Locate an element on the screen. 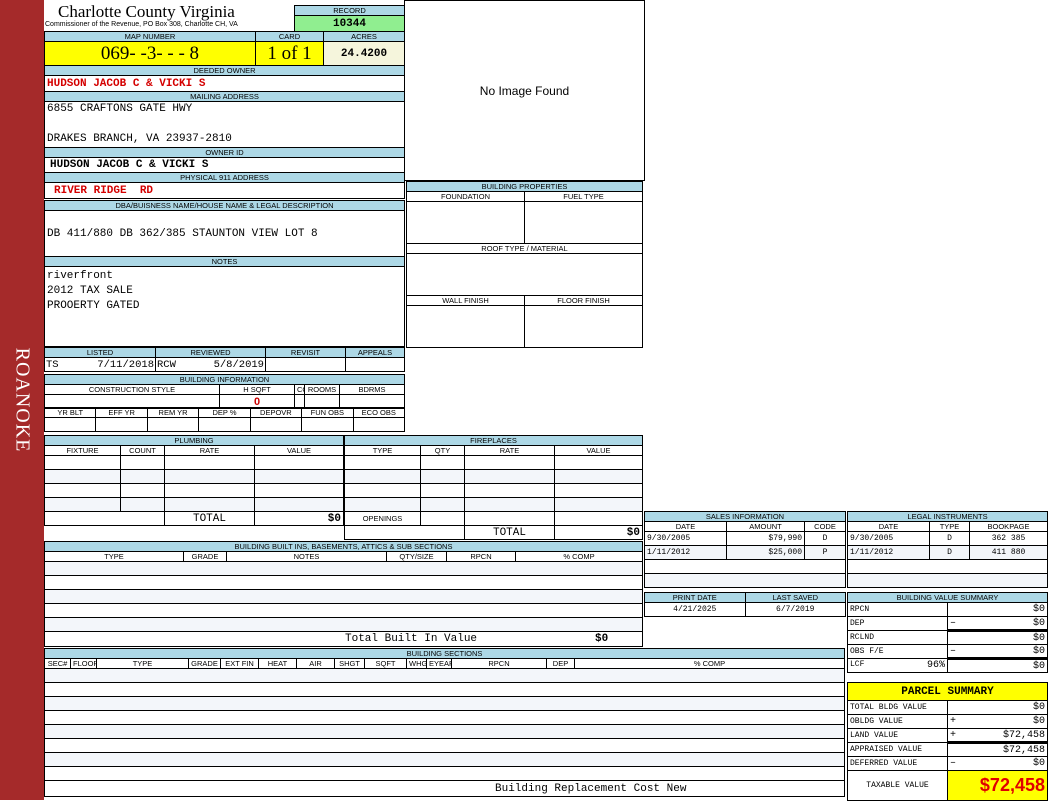  summary-operator: – is located at coordinates (953, 763).